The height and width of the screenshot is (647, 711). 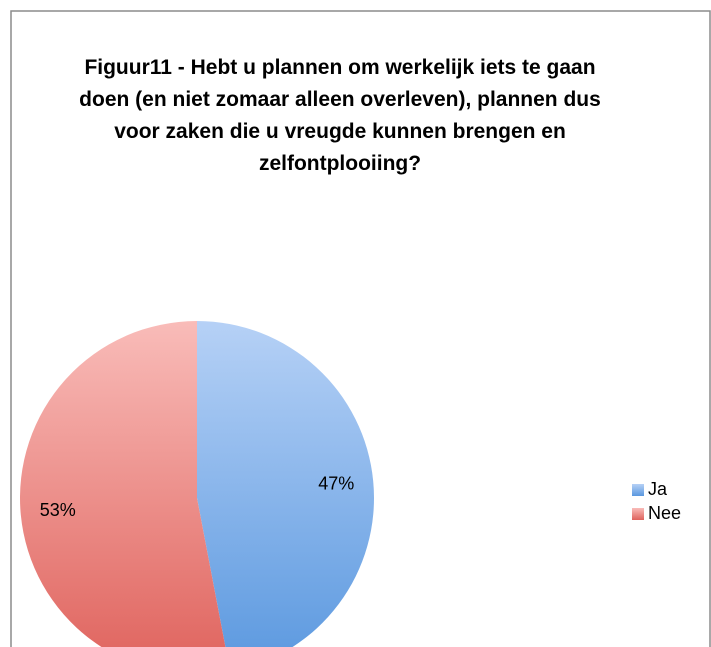 What do you see at coordinates (58, 510) in the screenshot?
I see `data-label: 53%` at bounding box center [58, 510].